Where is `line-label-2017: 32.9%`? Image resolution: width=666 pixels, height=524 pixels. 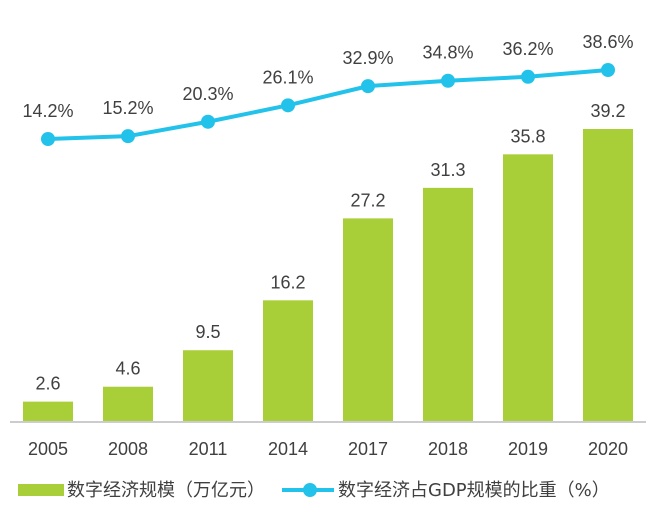
line-label-2017: 32.9% is located at coordinates (367, 58).